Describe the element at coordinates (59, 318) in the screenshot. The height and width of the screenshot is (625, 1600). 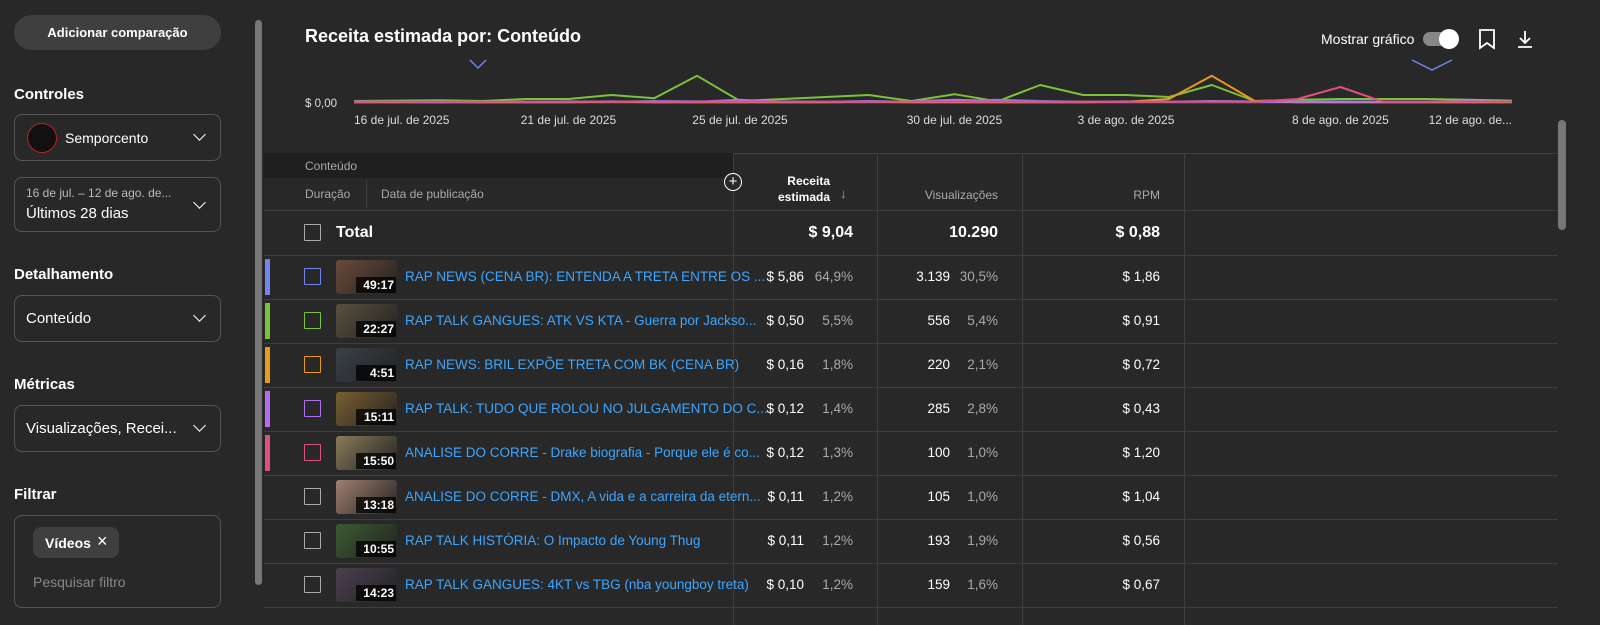
I see `breakdown-value: Conteúdo` at that location.